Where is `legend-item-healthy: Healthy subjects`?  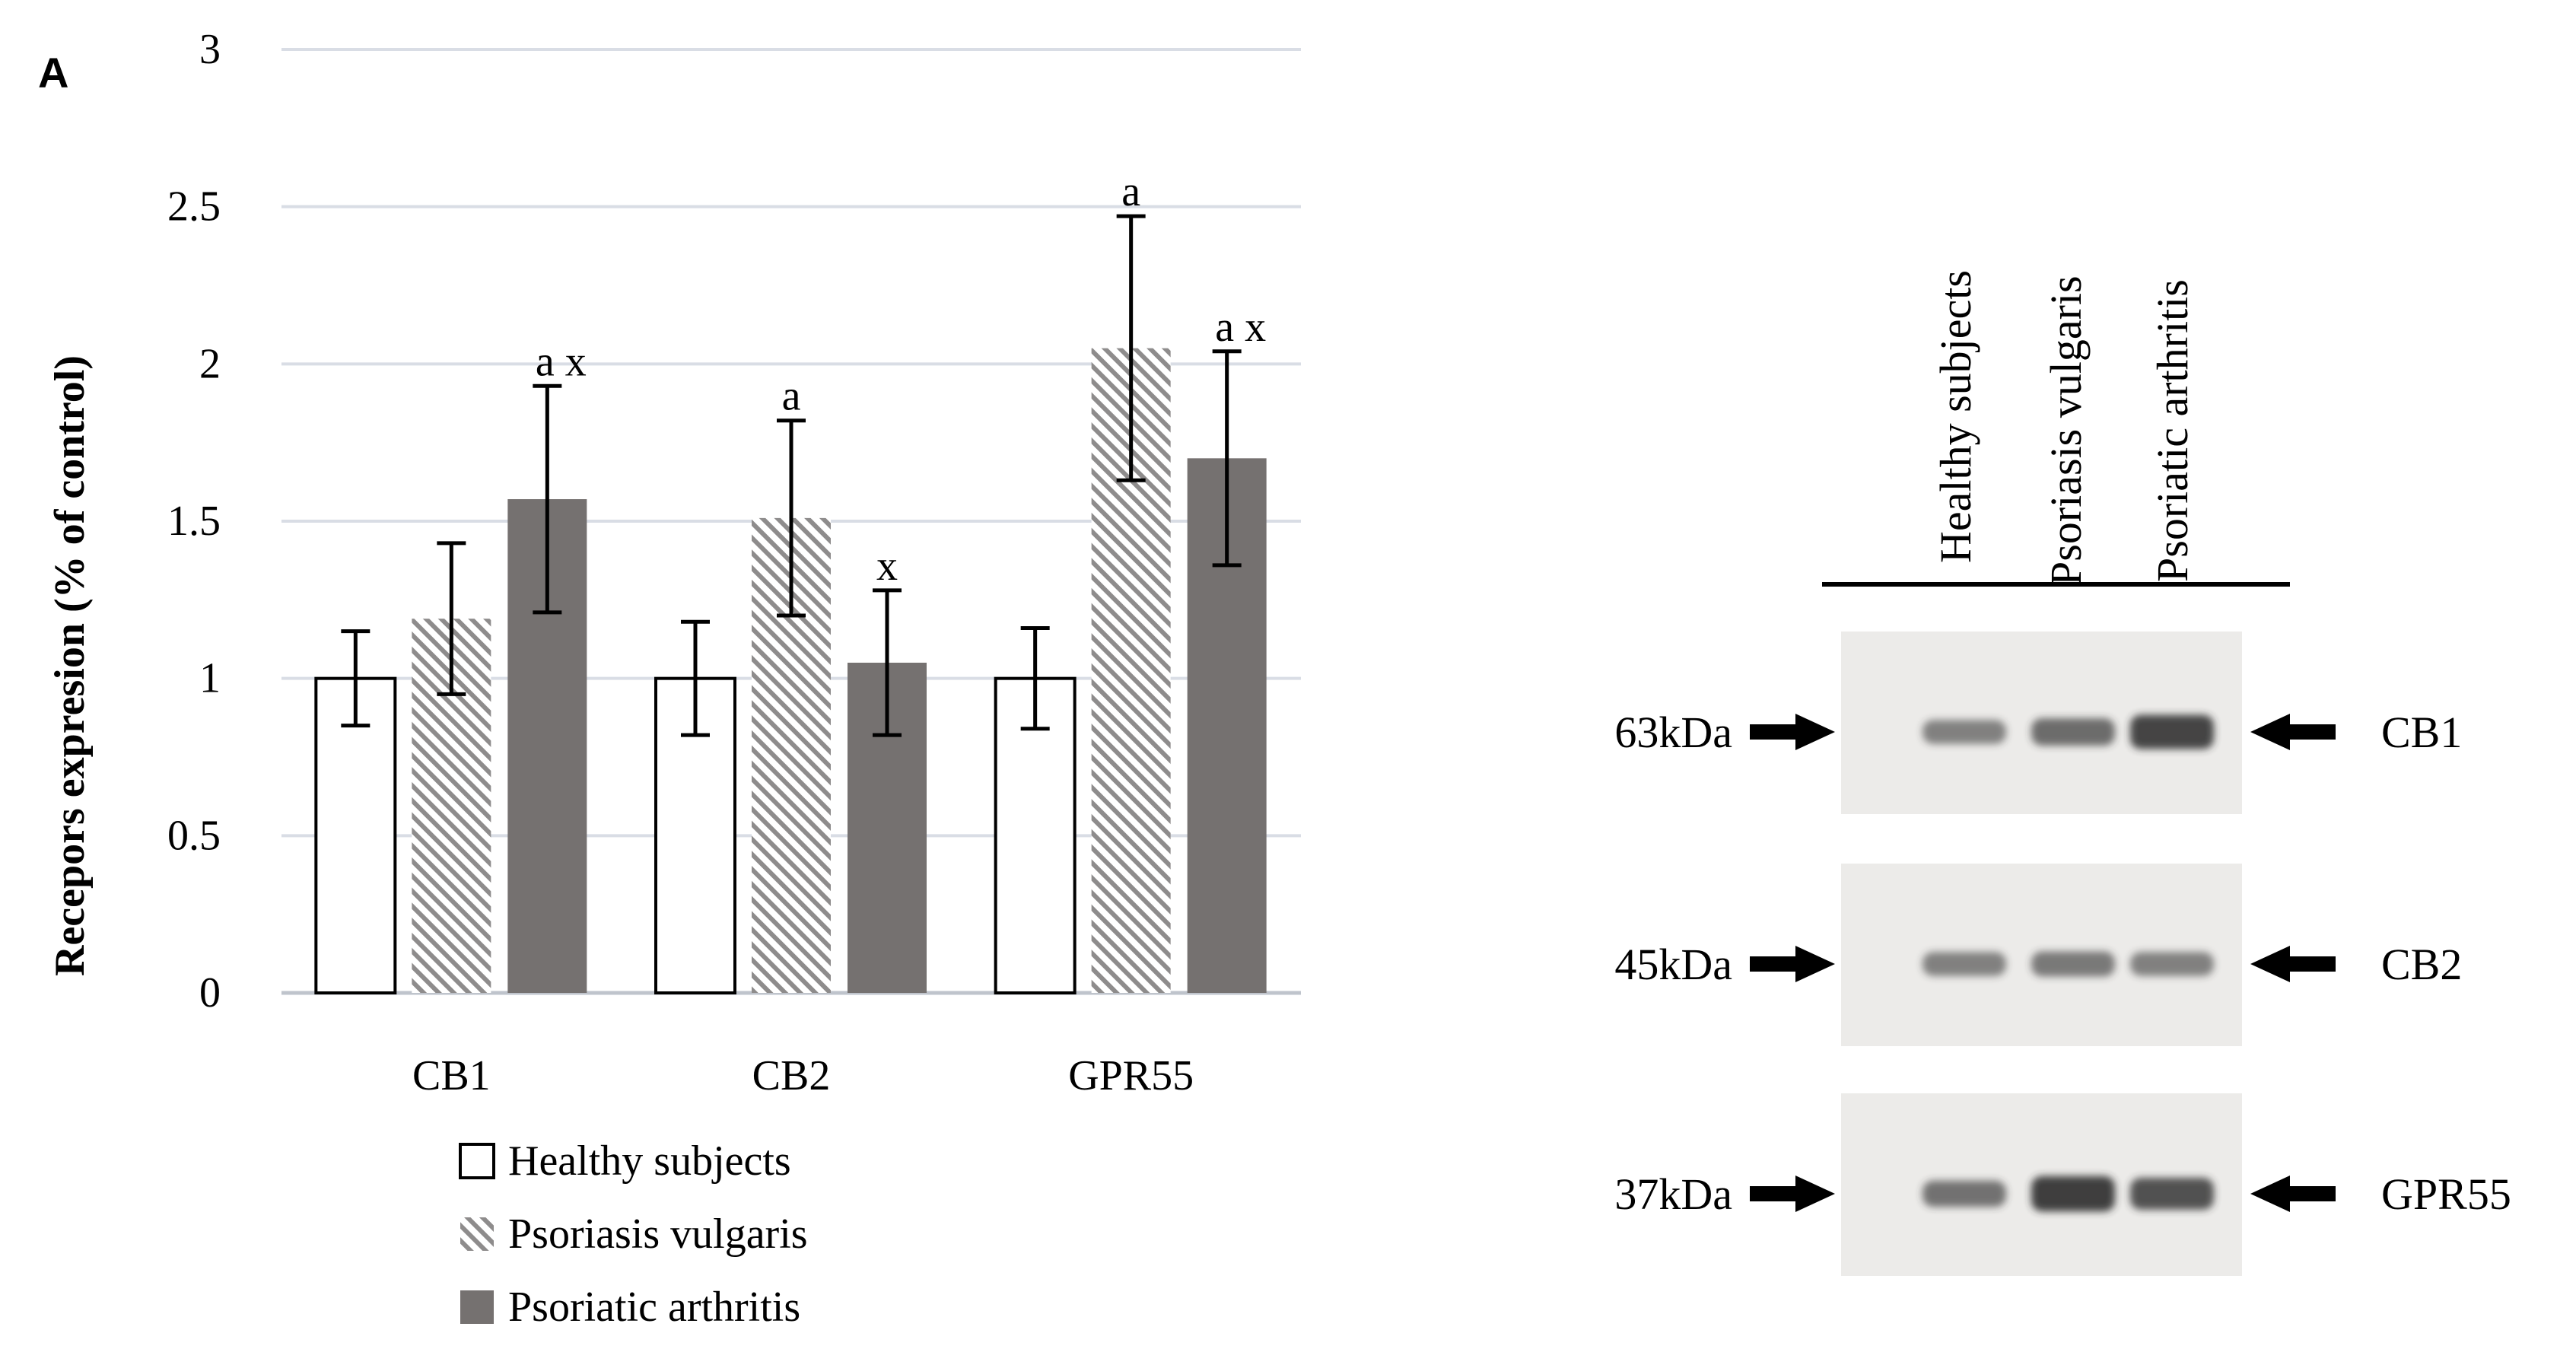
legend-item-healthy: Healthy subjects is located at coordinates (625, 1161).